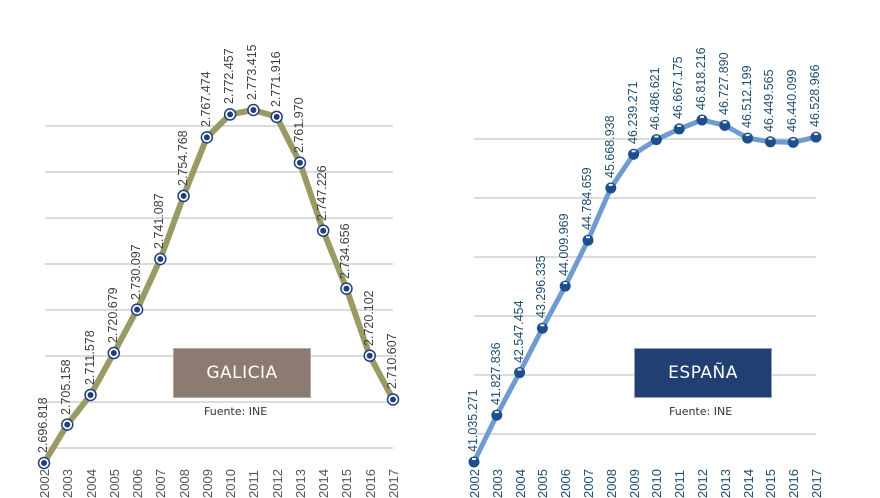 This screenshot has height=498, width=880. What do you see at coordinates (723, 84) in the screenshot?
I see `data-value-label: 46.727.890` at bounding box center [723, 84].